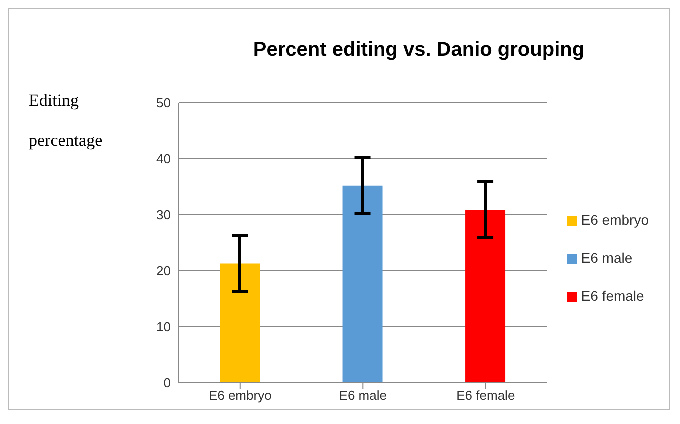 The image size is (680, 424). What do you see at coordinates (615, 220) in the screenshot?
I see `legend-label: E6 embryo` at bounding box center [615, 220].